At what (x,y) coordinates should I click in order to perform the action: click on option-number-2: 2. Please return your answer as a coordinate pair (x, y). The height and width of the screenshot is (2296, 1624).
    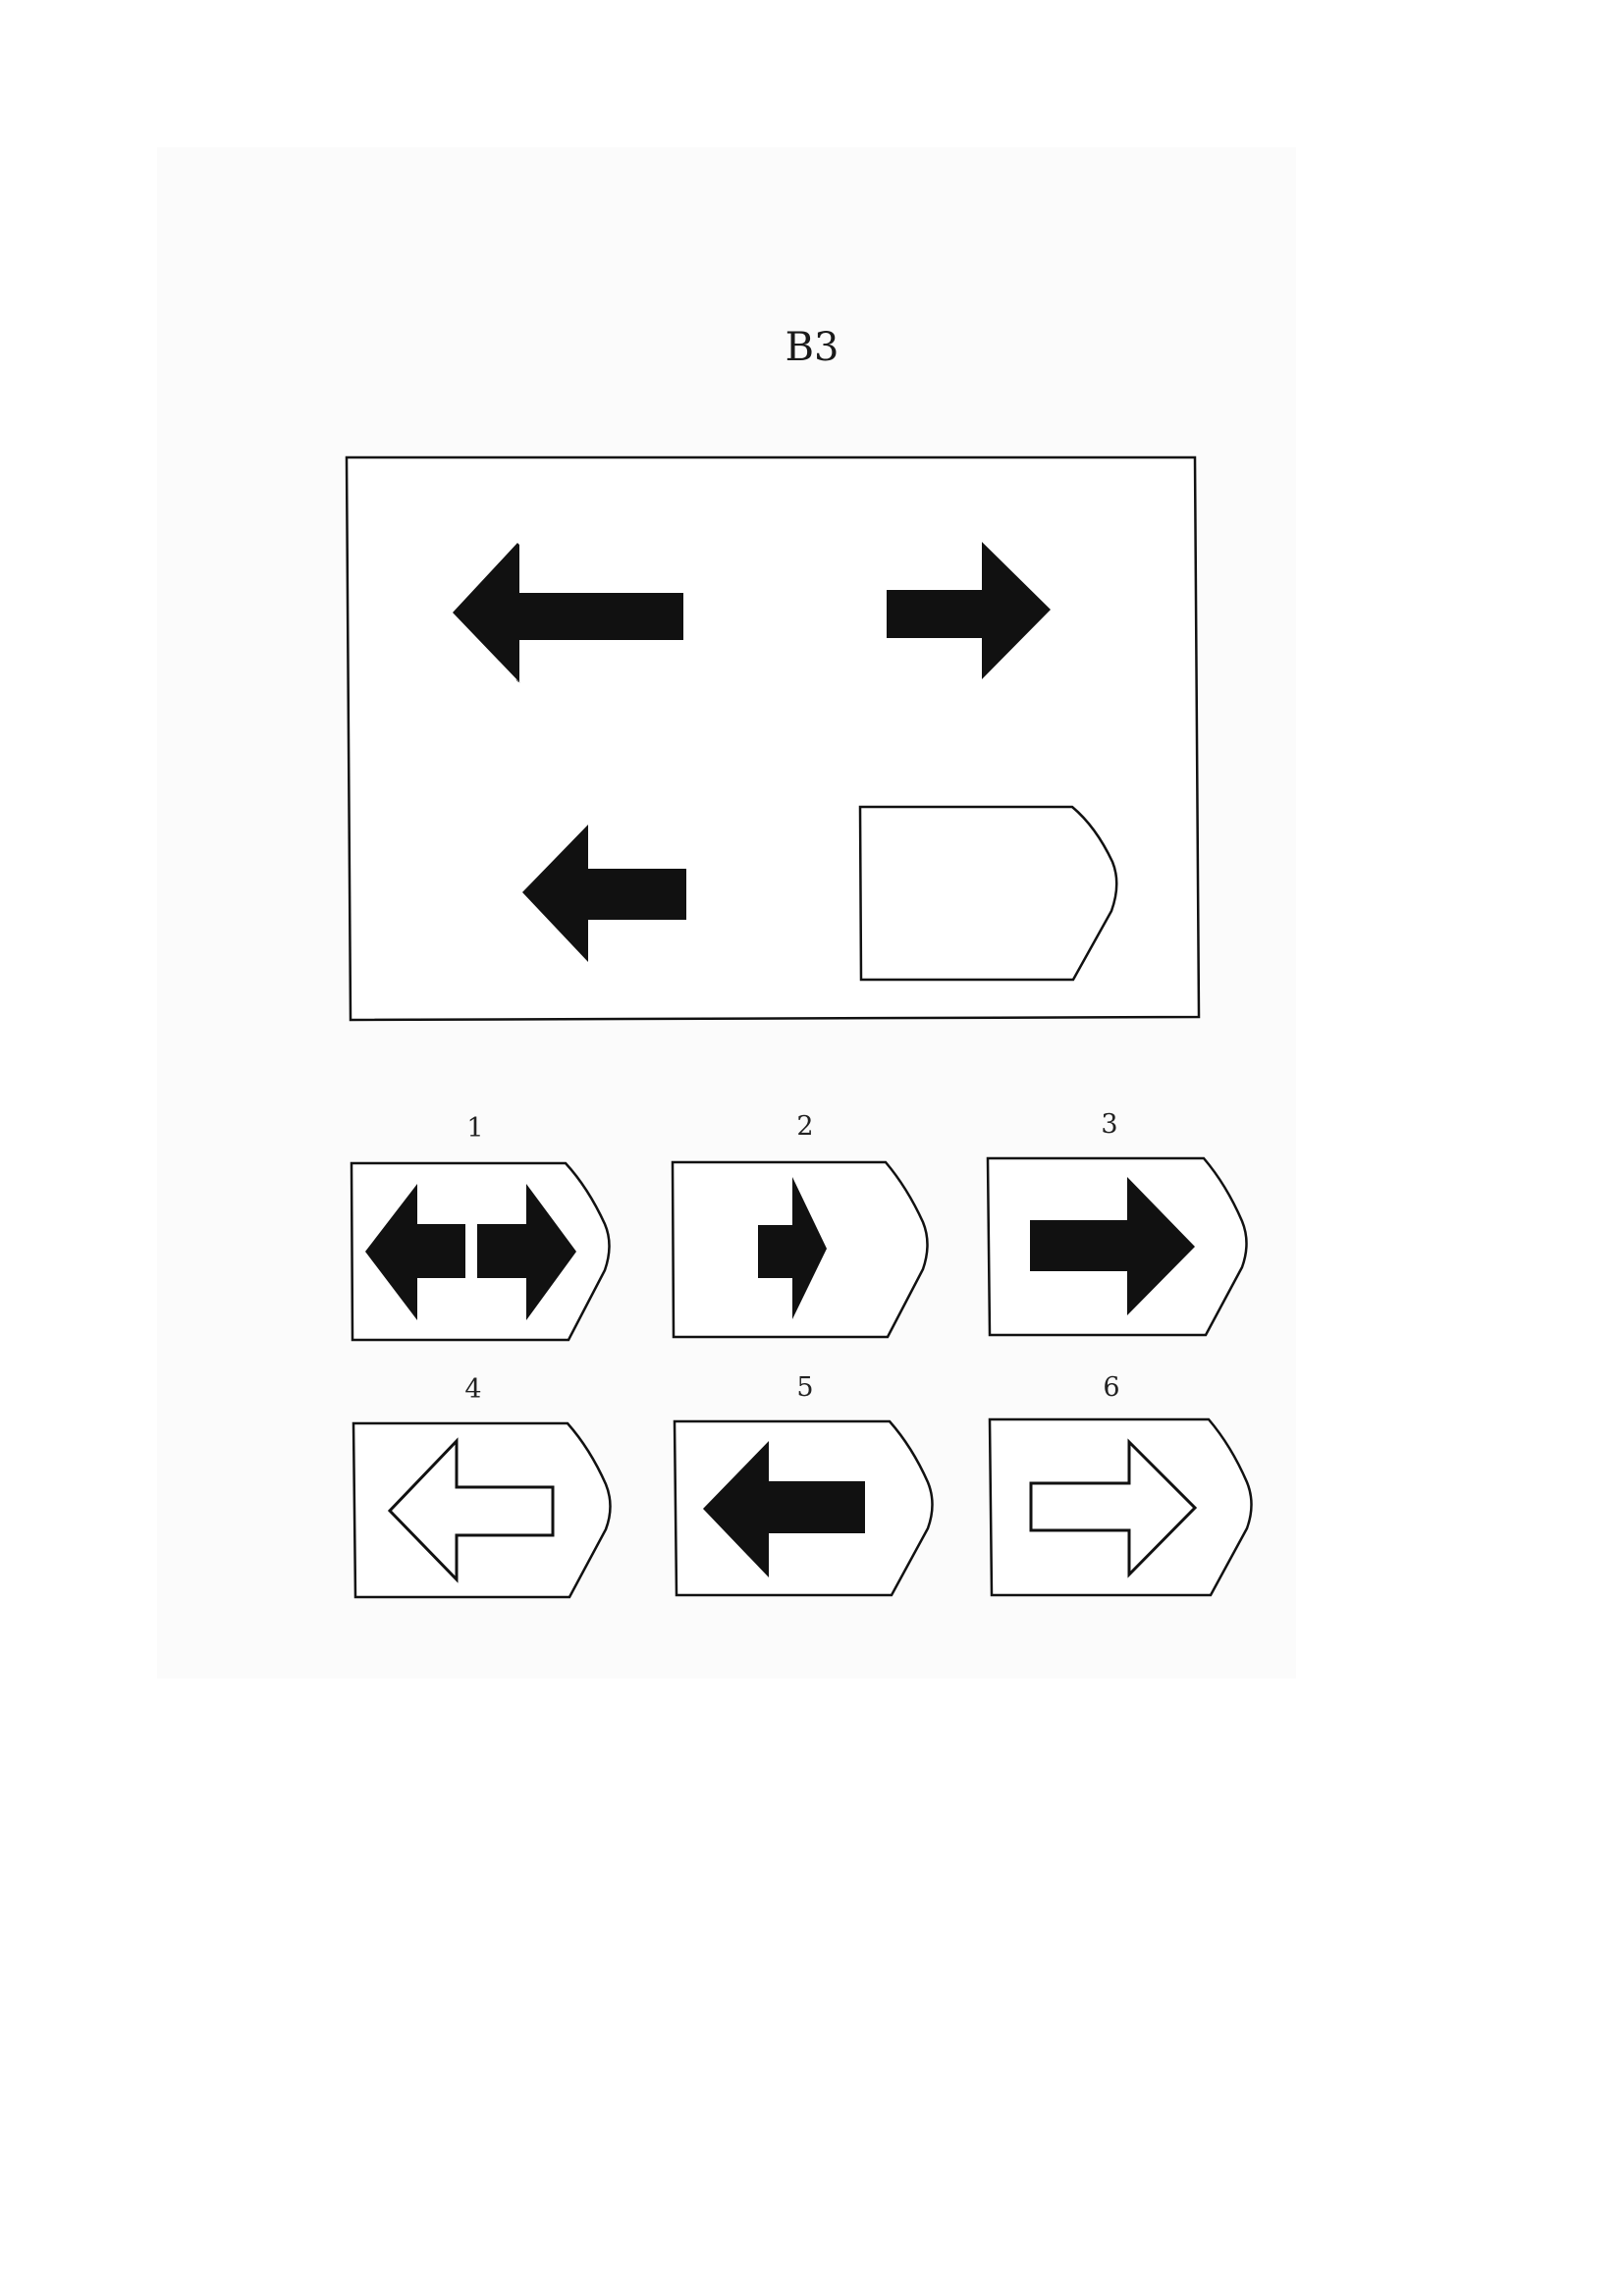
    Looking at the image, I should click on (805, 1126).